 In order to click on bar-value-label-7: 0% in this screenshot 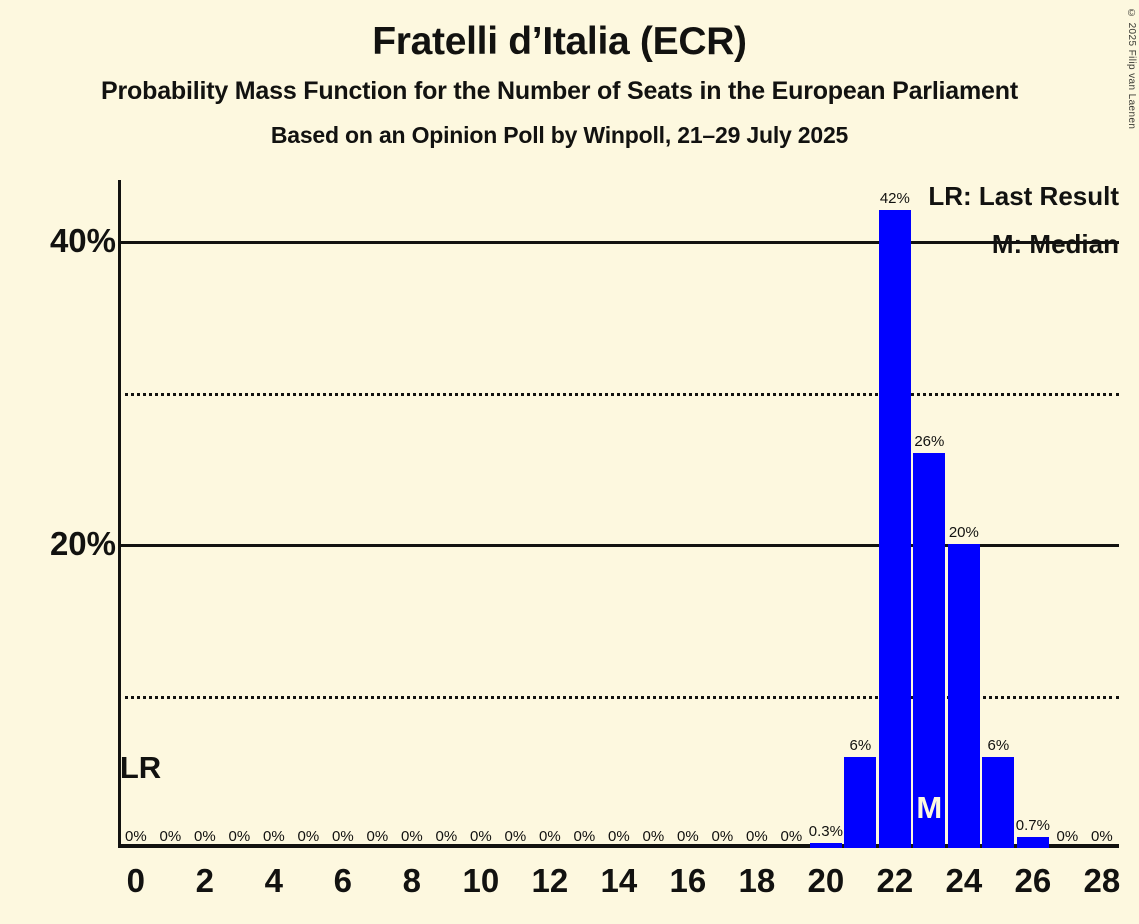, I will do `click(377, 836)`.